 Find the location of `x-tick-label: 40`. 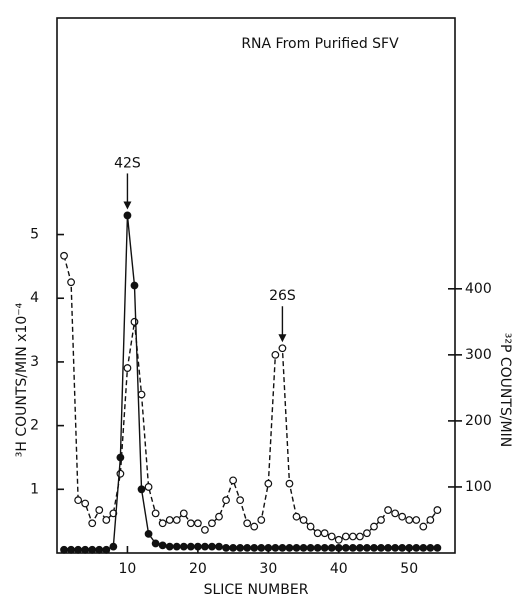

x-tick-label: 40 is located at coordinates (339, 569).